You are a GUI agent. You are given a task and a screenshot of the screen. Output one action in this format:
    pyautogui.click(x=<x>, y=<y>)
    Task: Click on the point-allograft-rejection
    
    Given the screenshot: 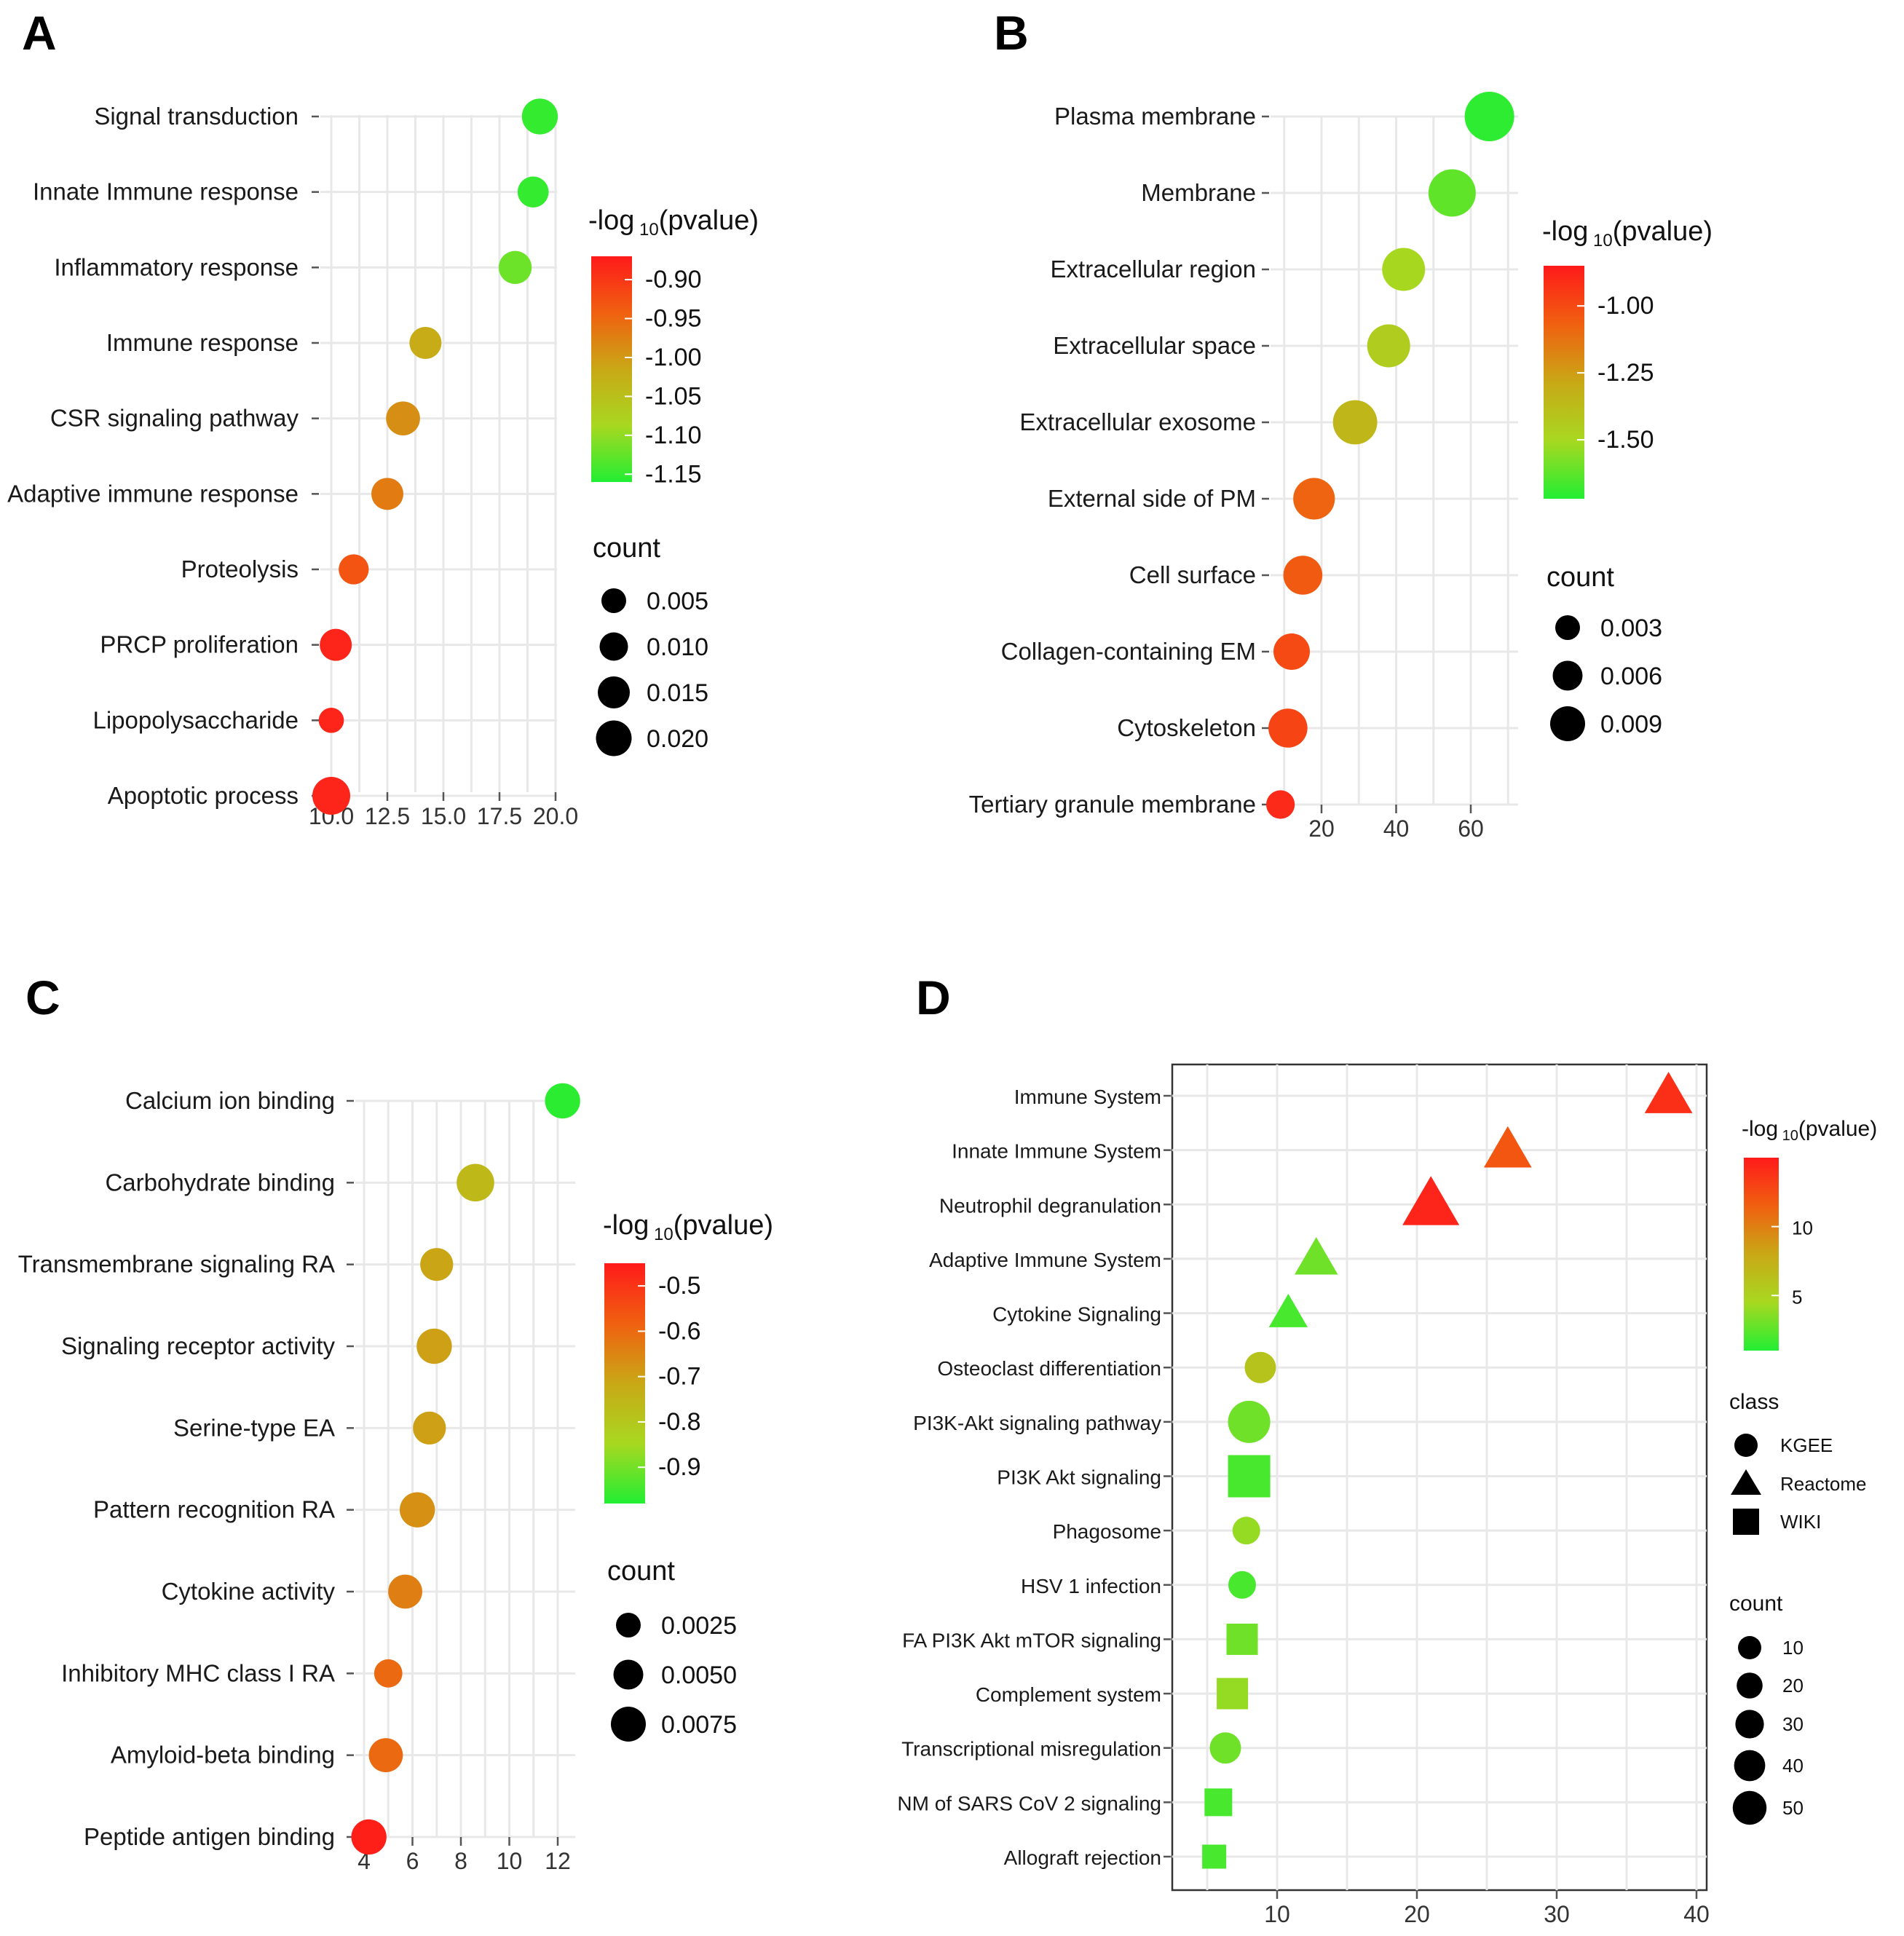 What is the action you would take?
    pyautogui.click(x=1214, y=1856)
    